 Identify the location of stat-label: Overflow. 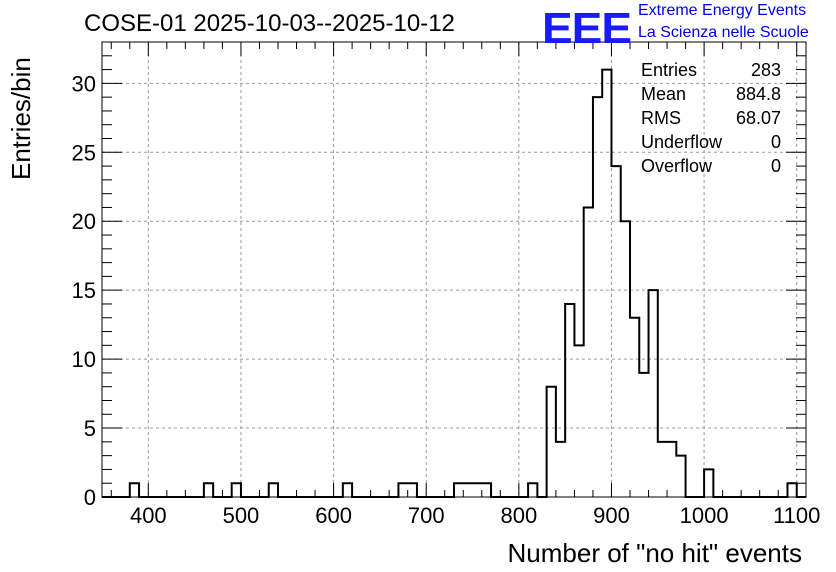
(677, 166).